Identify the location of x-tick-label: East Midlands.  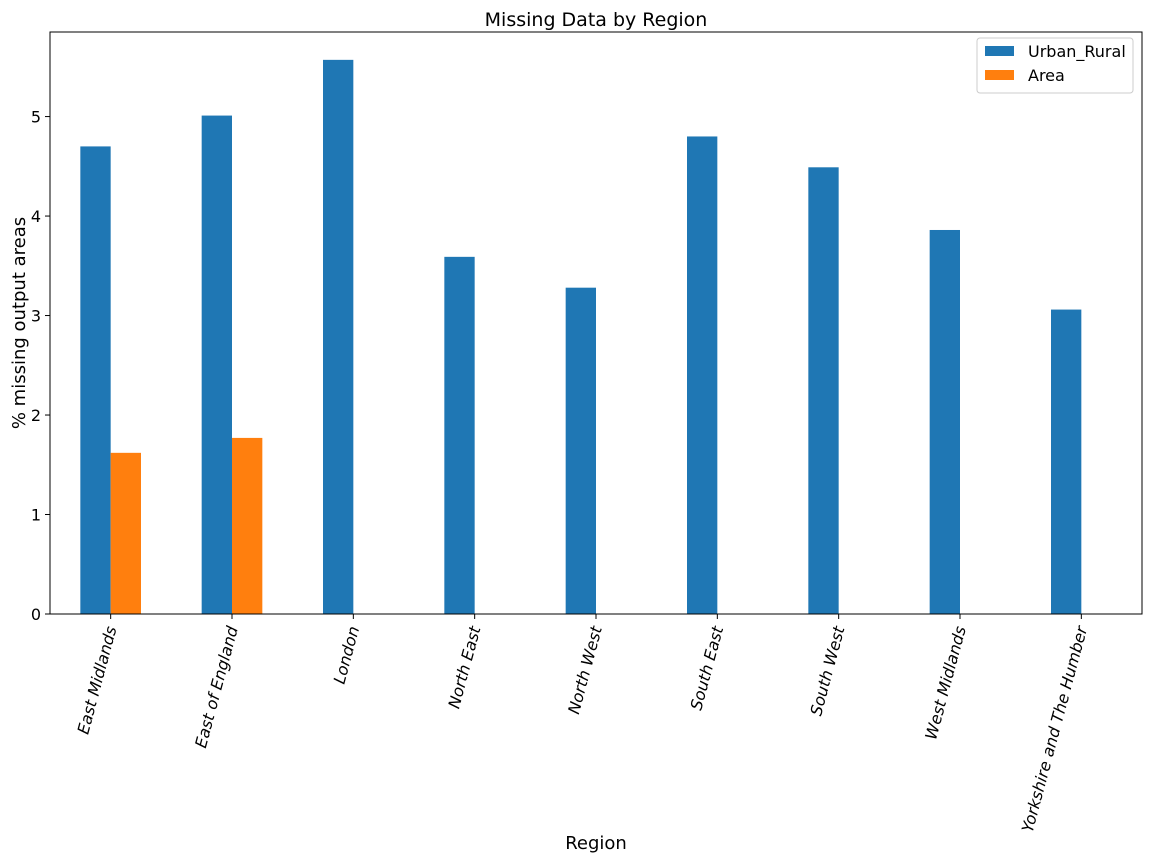
(96, 680).